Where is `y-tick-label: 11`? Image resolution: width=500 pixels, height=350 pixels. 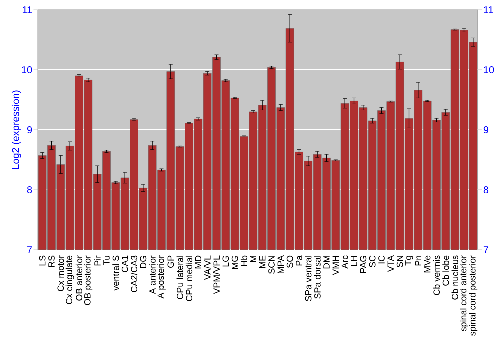
y-tick-label: 11 is located at coordinates (27, 10).